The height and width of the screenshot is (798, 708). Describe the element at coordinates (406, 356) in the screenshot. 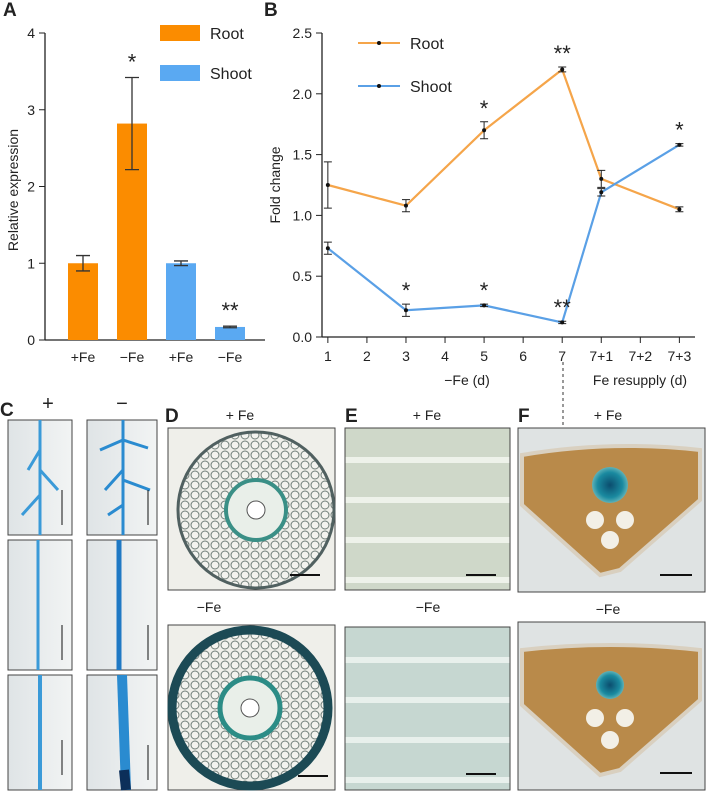

I see `x-tick-label: 3` at that location.